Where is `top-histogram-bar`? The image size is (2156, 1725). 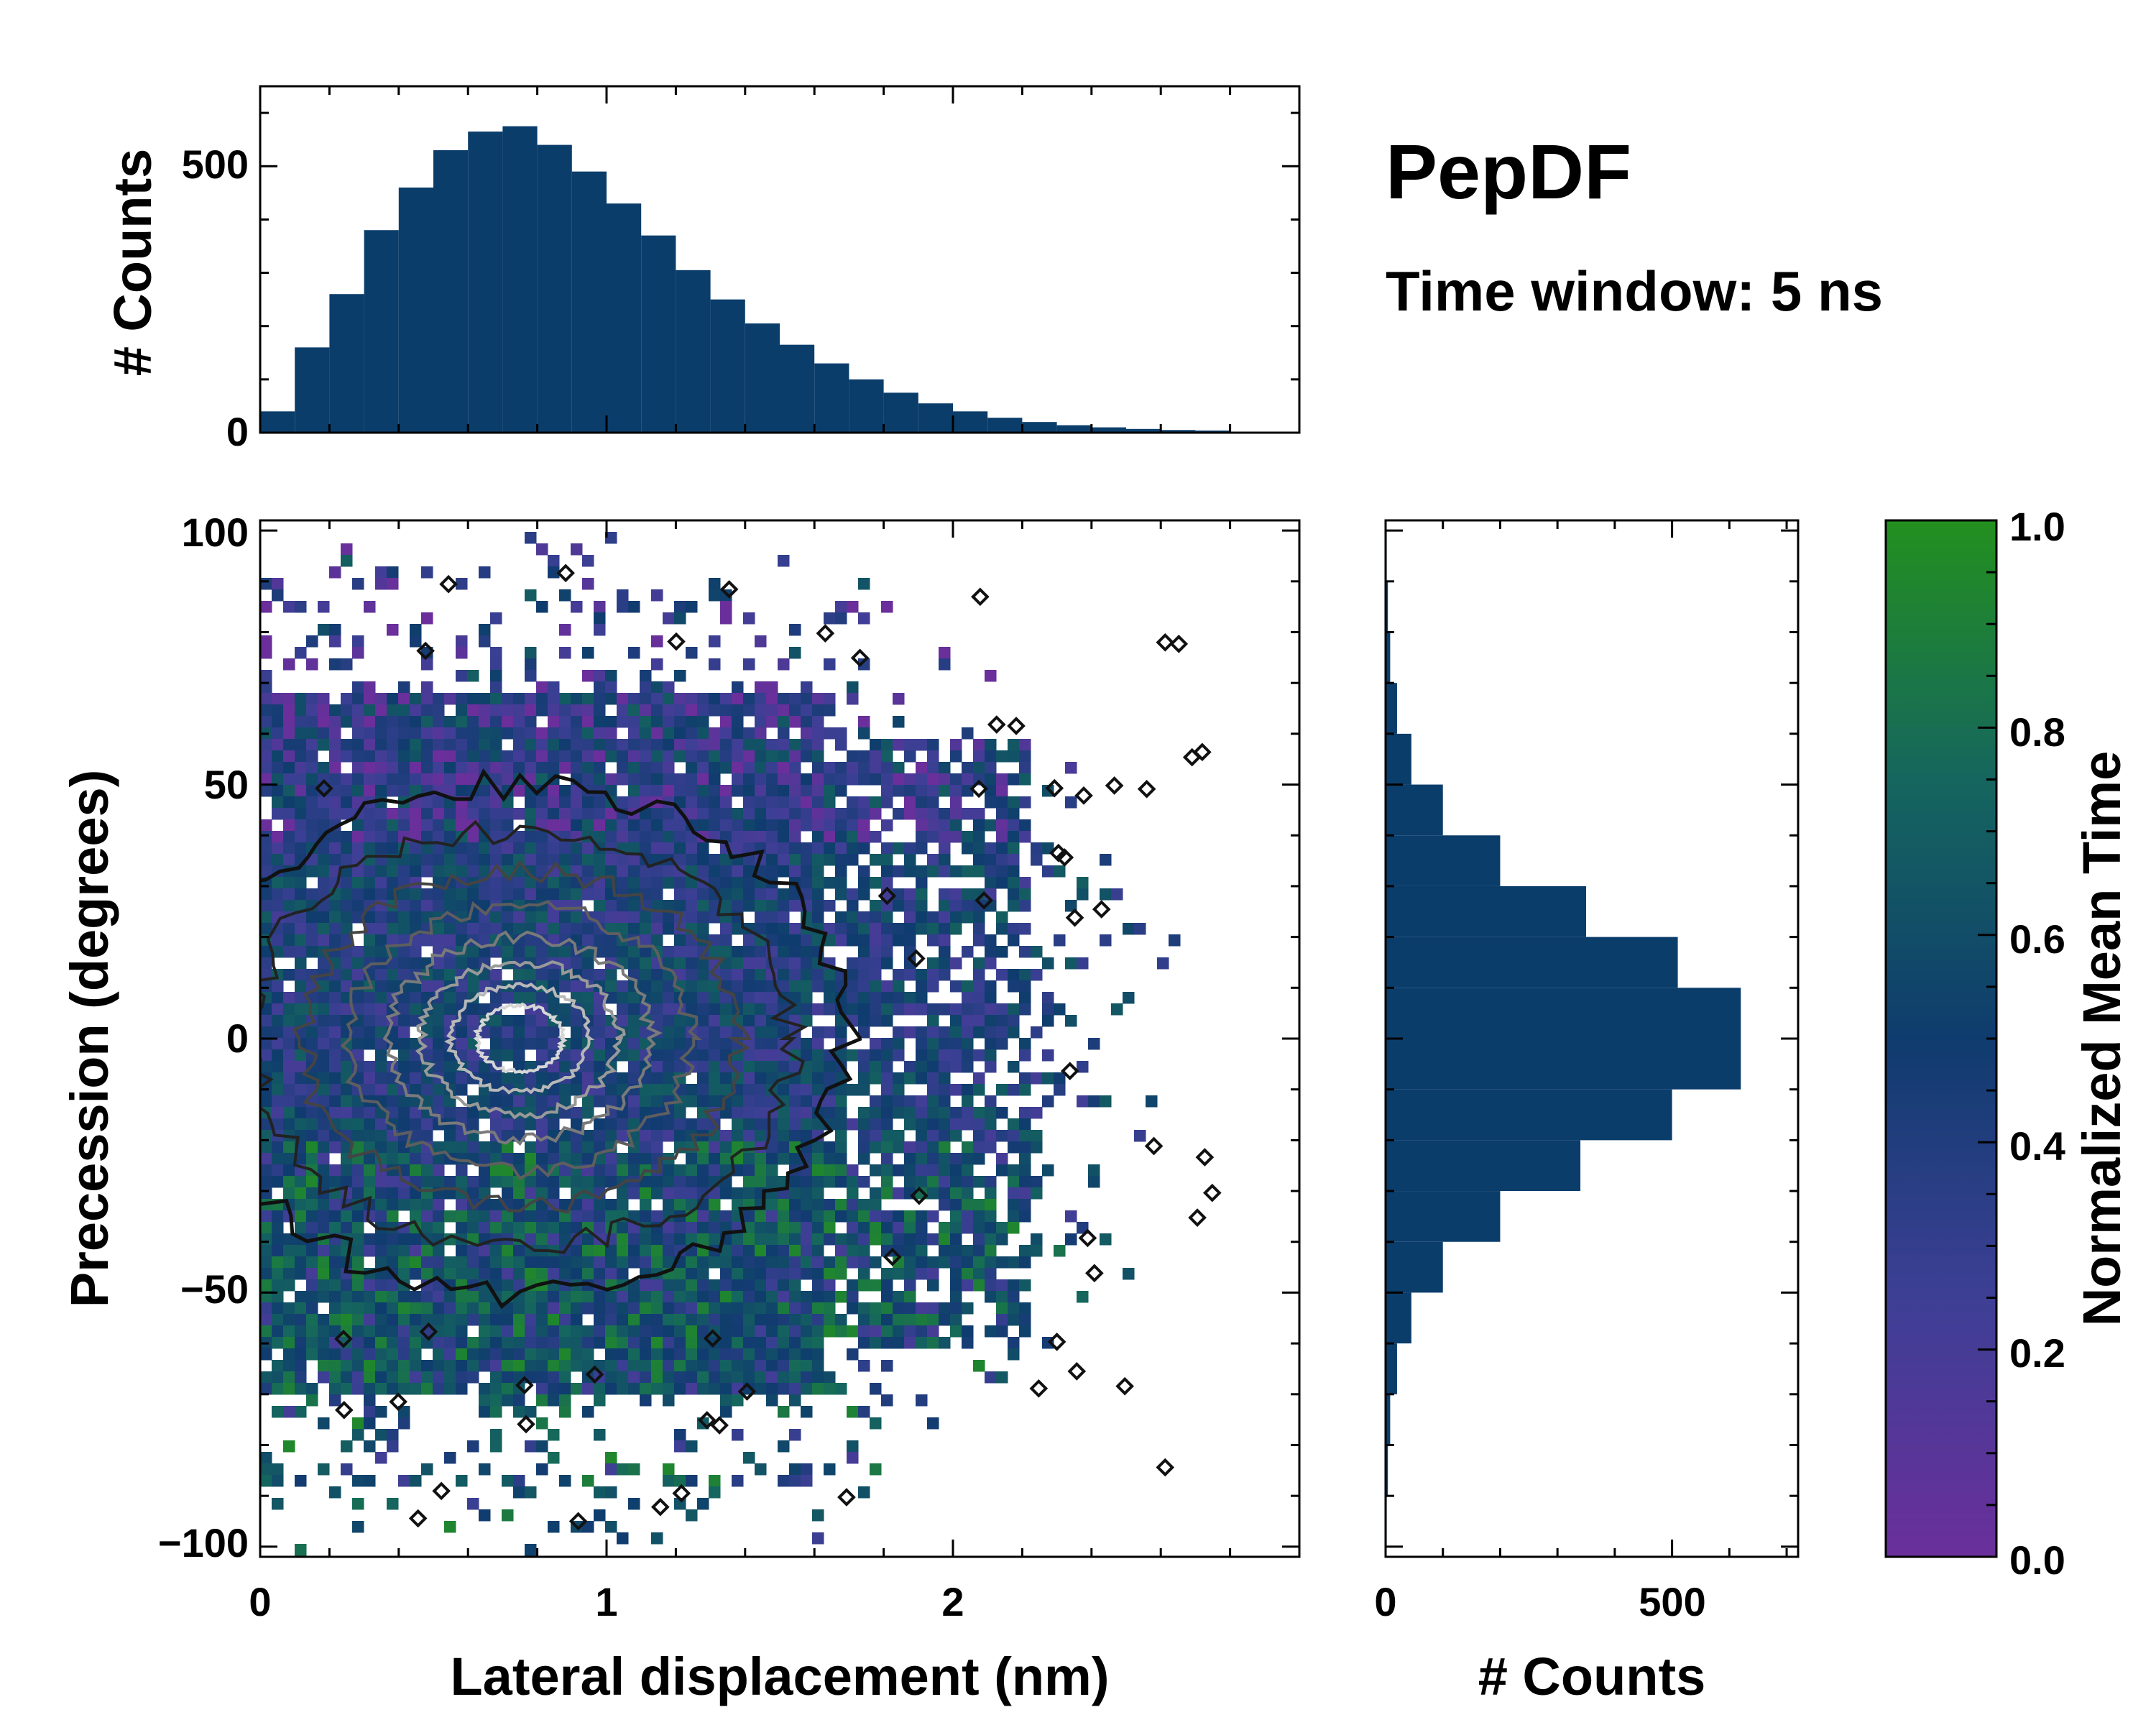 top-histogram-bar is located at coordinates (451, 291).